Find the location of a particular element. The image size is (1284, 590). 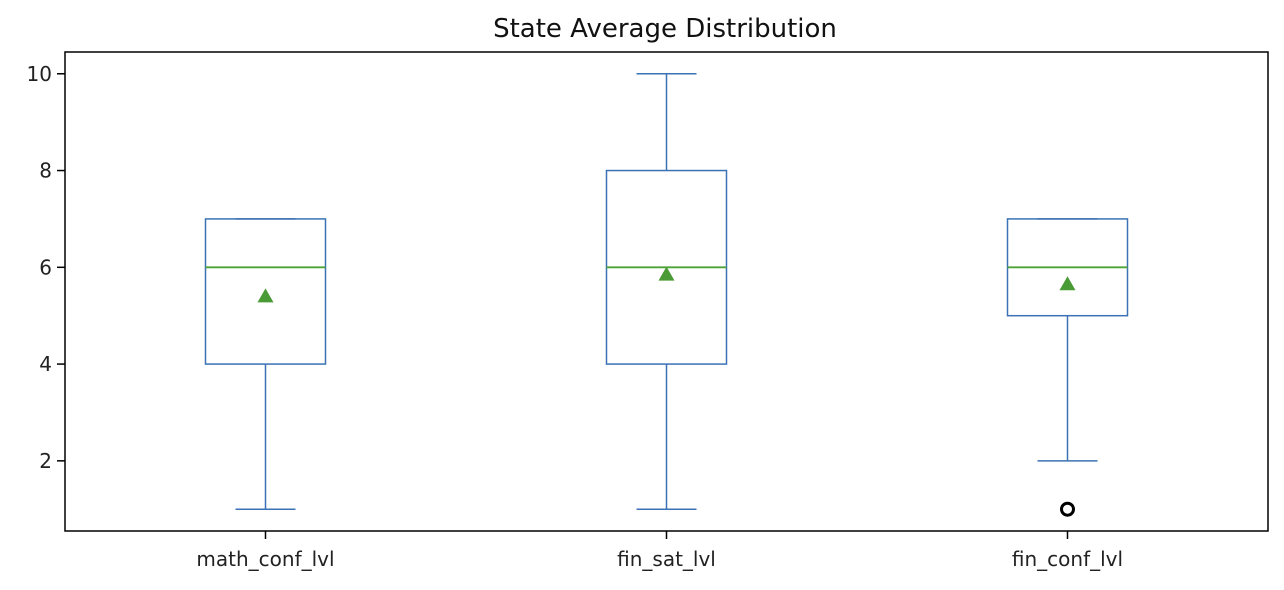

y-tick-label: 2 is located at coordinates (45, 461).